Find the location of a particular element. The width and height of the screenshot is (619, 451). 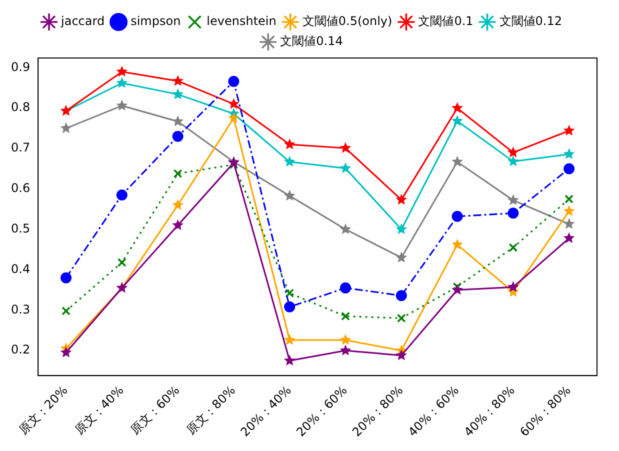

y-tick-label: 0.9 is located at coordinates (20, 67).